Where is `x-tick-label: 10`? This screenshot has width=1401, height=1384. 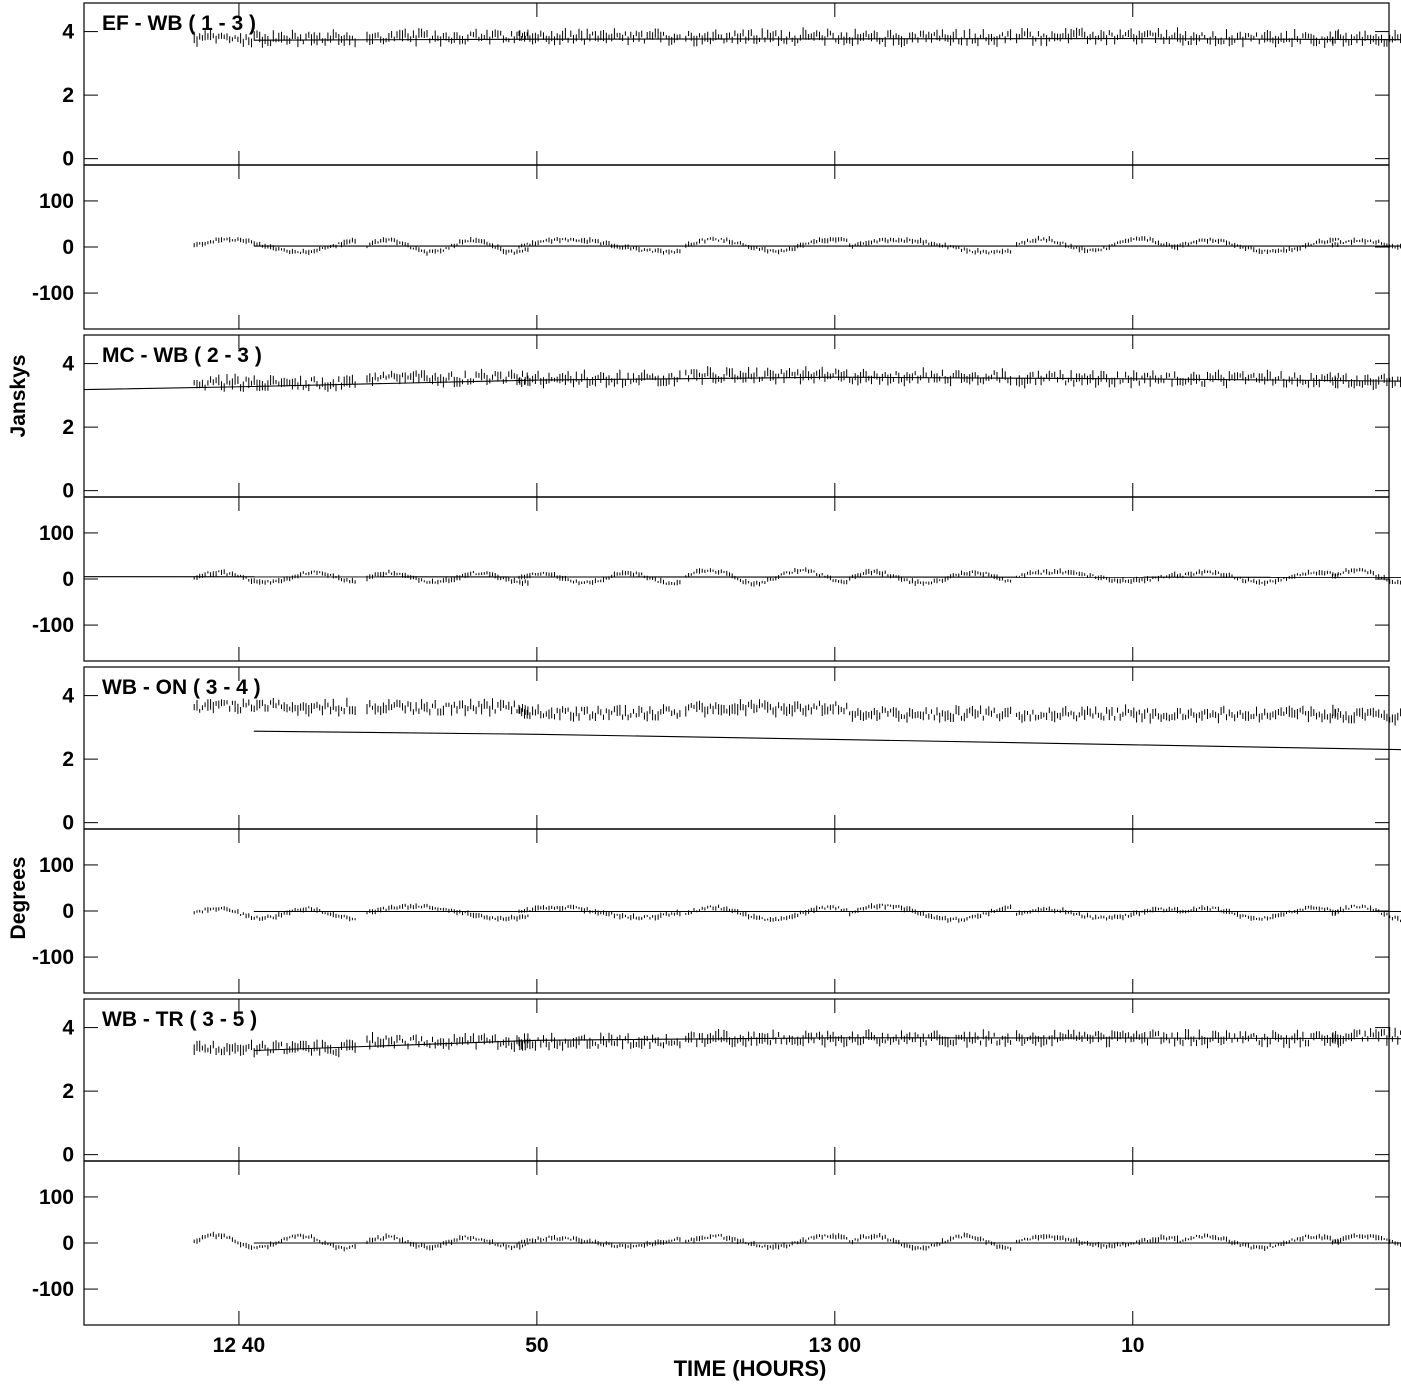
x-tick-label: 10 is located at coordinates (1132, 1345).